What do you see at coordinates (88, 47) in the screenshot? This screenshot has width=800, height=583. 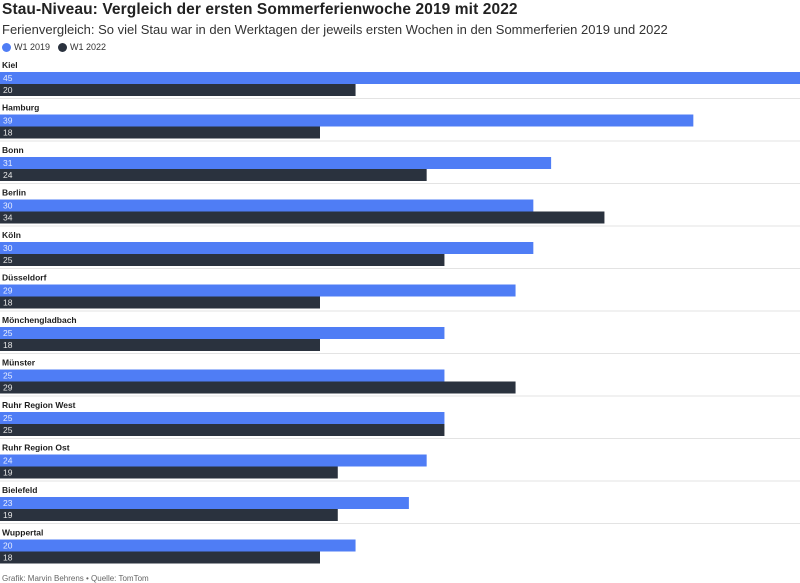 I see `legend-label-2022: W1 2022` at bounding box center [88, 47].